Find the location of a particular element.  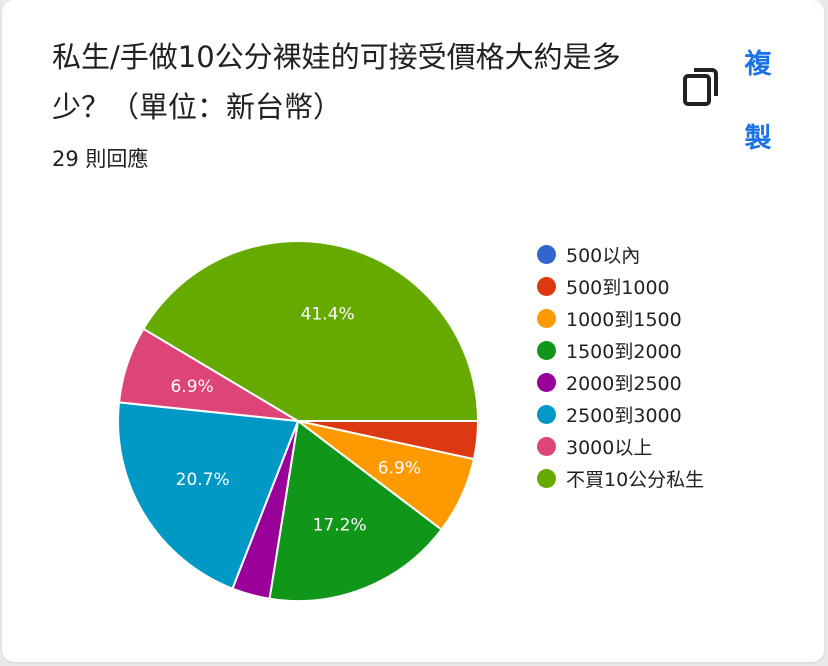

slice-label: 41.4% is located at coordinates (328, 314).